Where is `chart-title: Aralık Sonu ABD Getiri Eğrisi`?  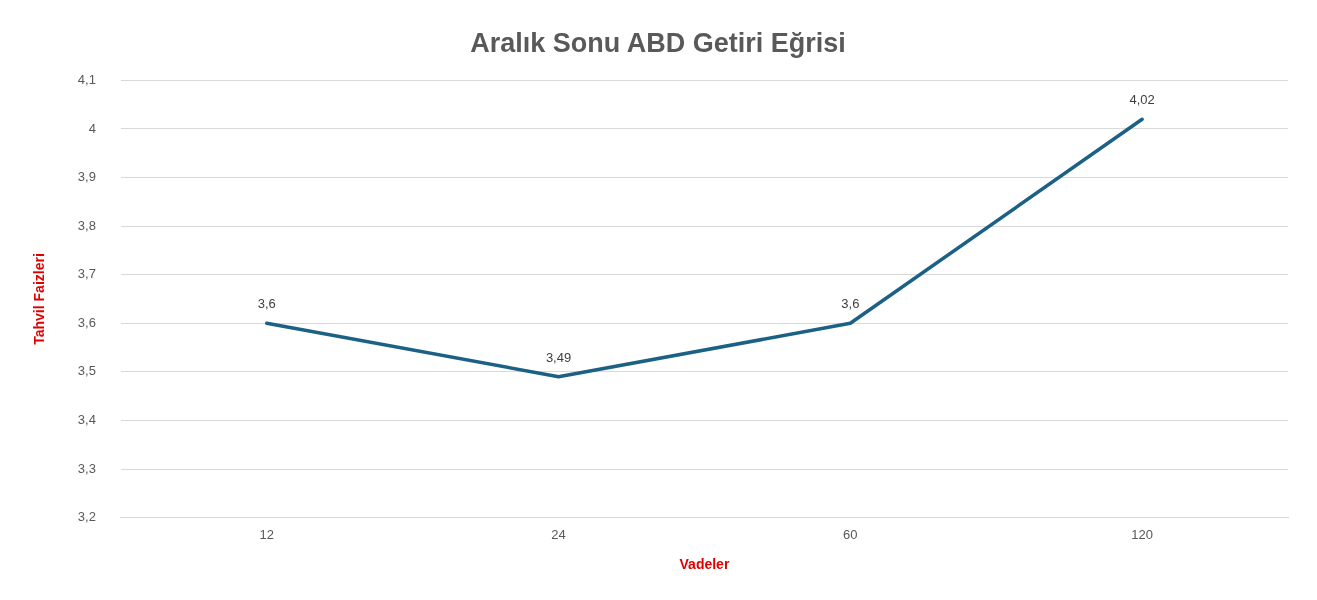 chart-title: Aralık Sonu ABD Getiri Eğrisi is located at coordinates (658, 42).